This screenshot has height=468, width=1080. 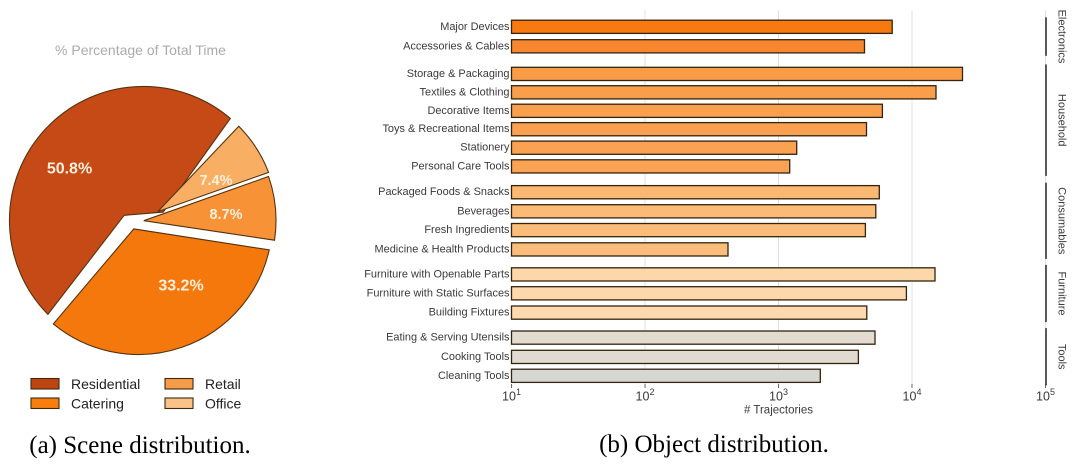 I want to click on svg-text: Personal Care Tools, so click(x=460, y=166).